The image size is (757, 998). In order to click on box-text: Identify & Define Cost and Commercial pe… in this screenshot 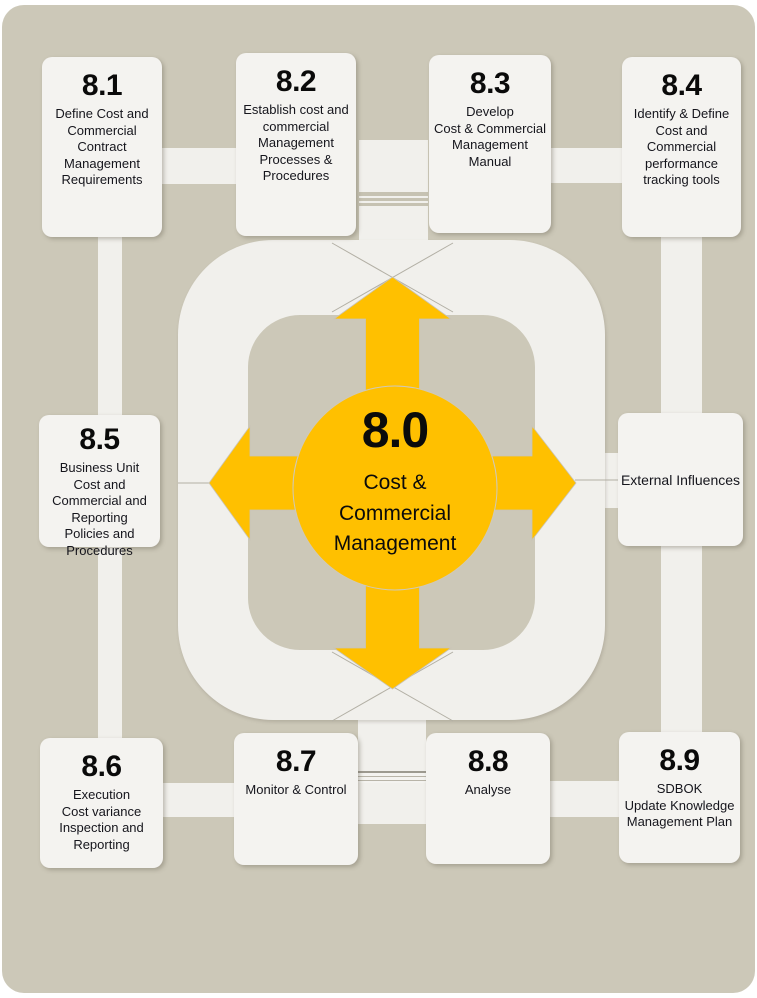, I will do `click(681, 146)`.